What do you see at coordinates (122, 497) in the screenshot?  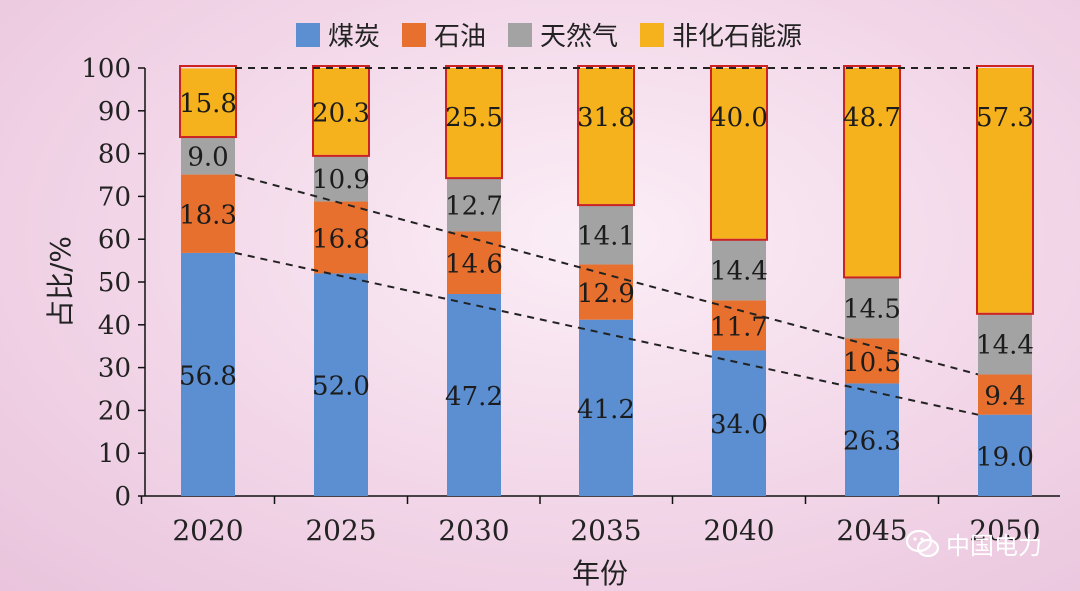 I see `y-tick-label: 0` at bounding box center [122, 497].